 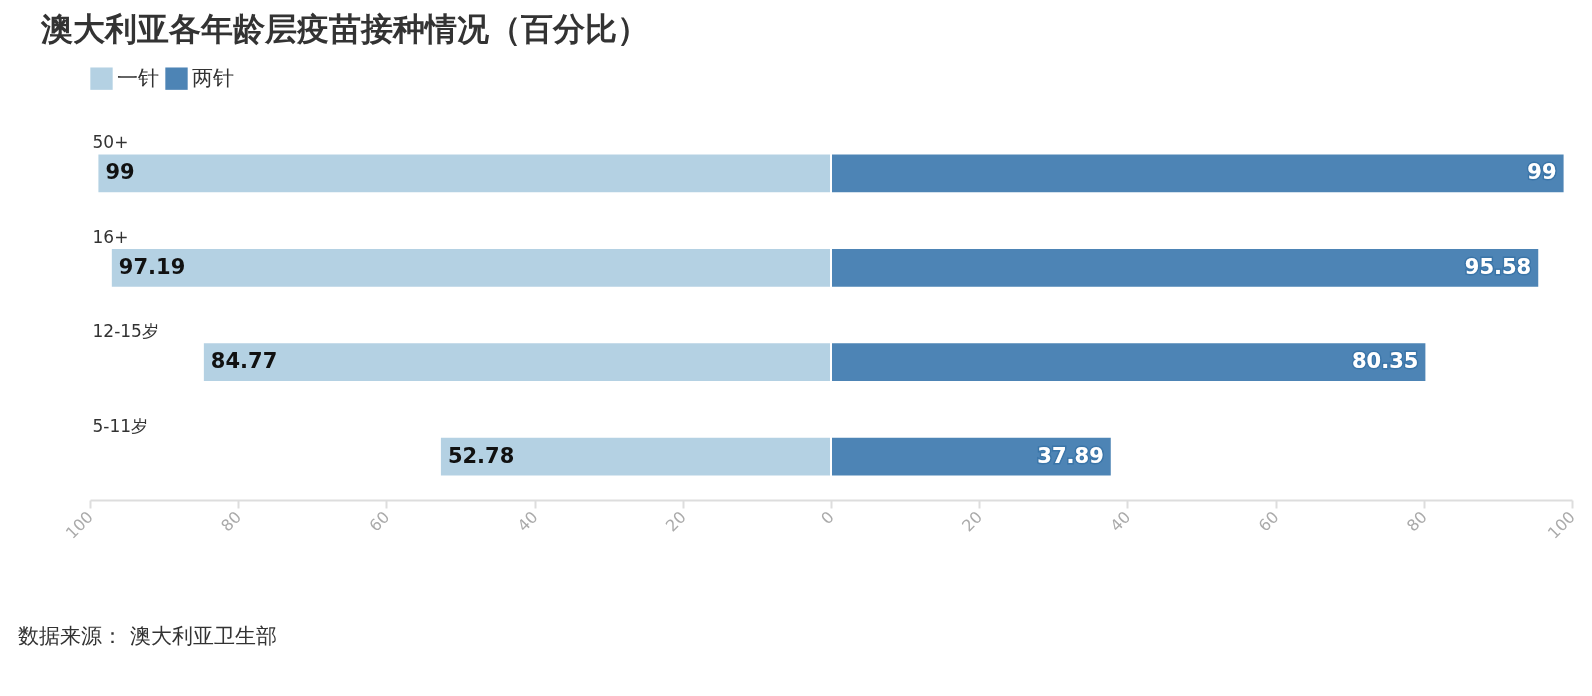 What do you see at coordinates (110, 236) in the screenshot?
I see `y-tick-label: 16+` at bounding box center [110, 236].